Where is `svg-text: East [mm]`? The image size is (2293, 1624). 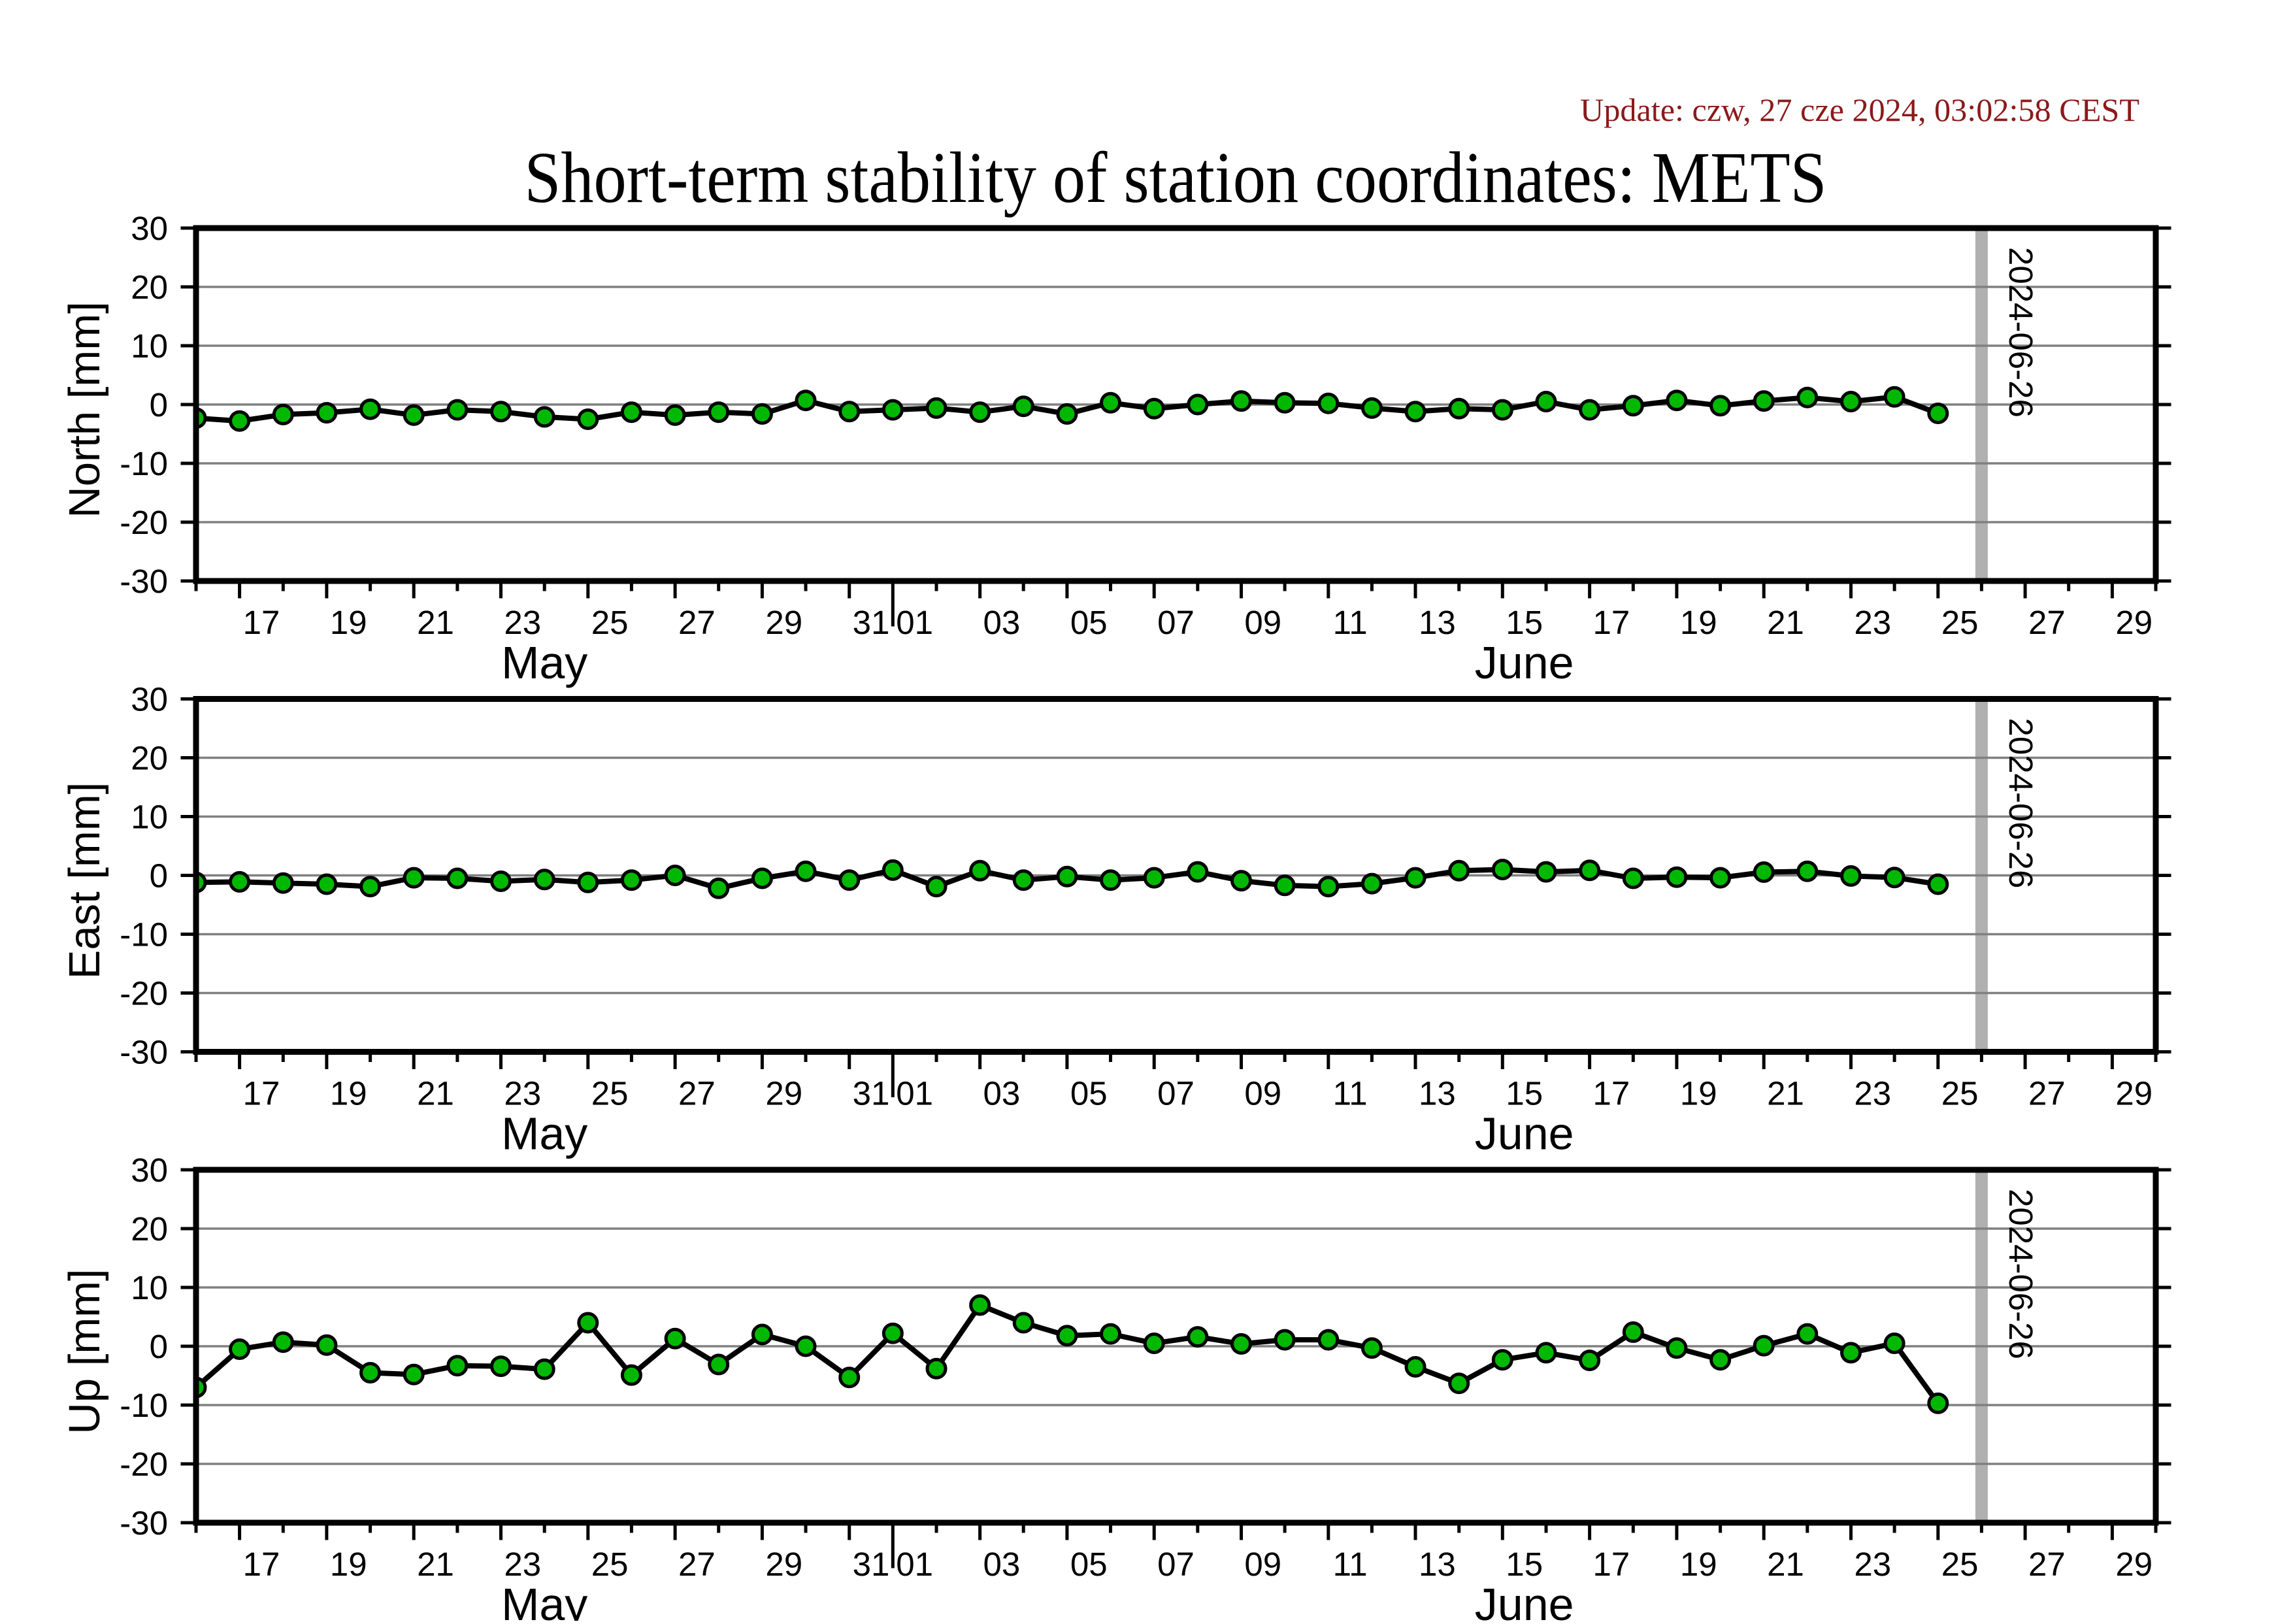
svg-text: East [mm] is located at coordinates (84, 881).